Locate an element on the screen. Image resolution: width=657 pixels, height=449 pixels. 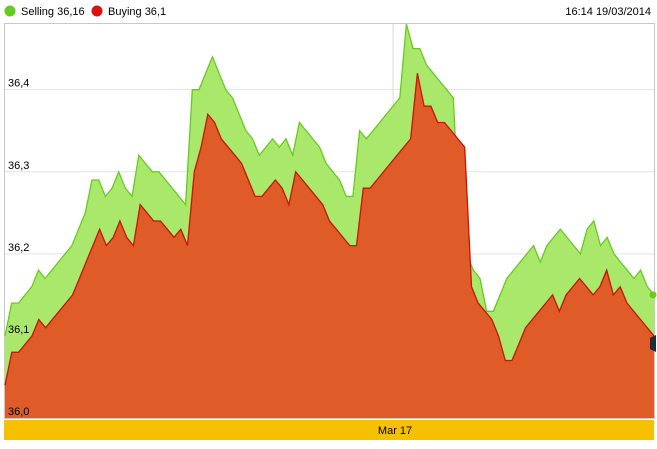
y-tick-label: 36,3 is located at coordinates (18, 166).